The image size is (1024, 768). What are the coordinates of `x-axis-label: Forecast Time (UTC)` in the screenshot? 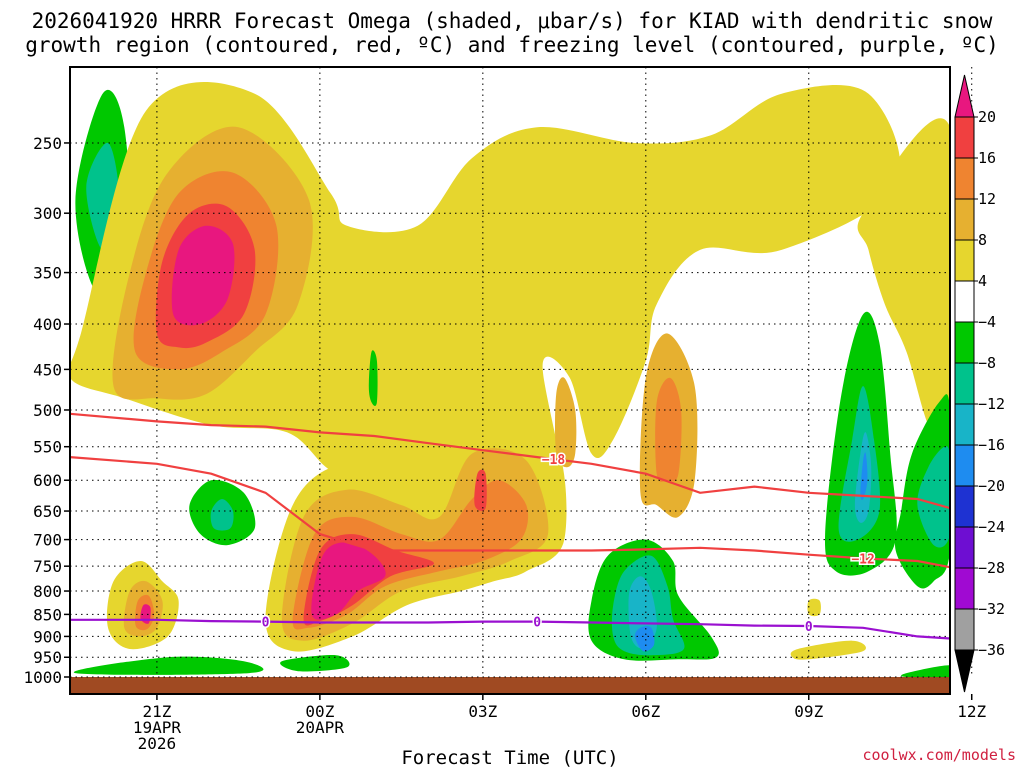 It's located at (509, 757).